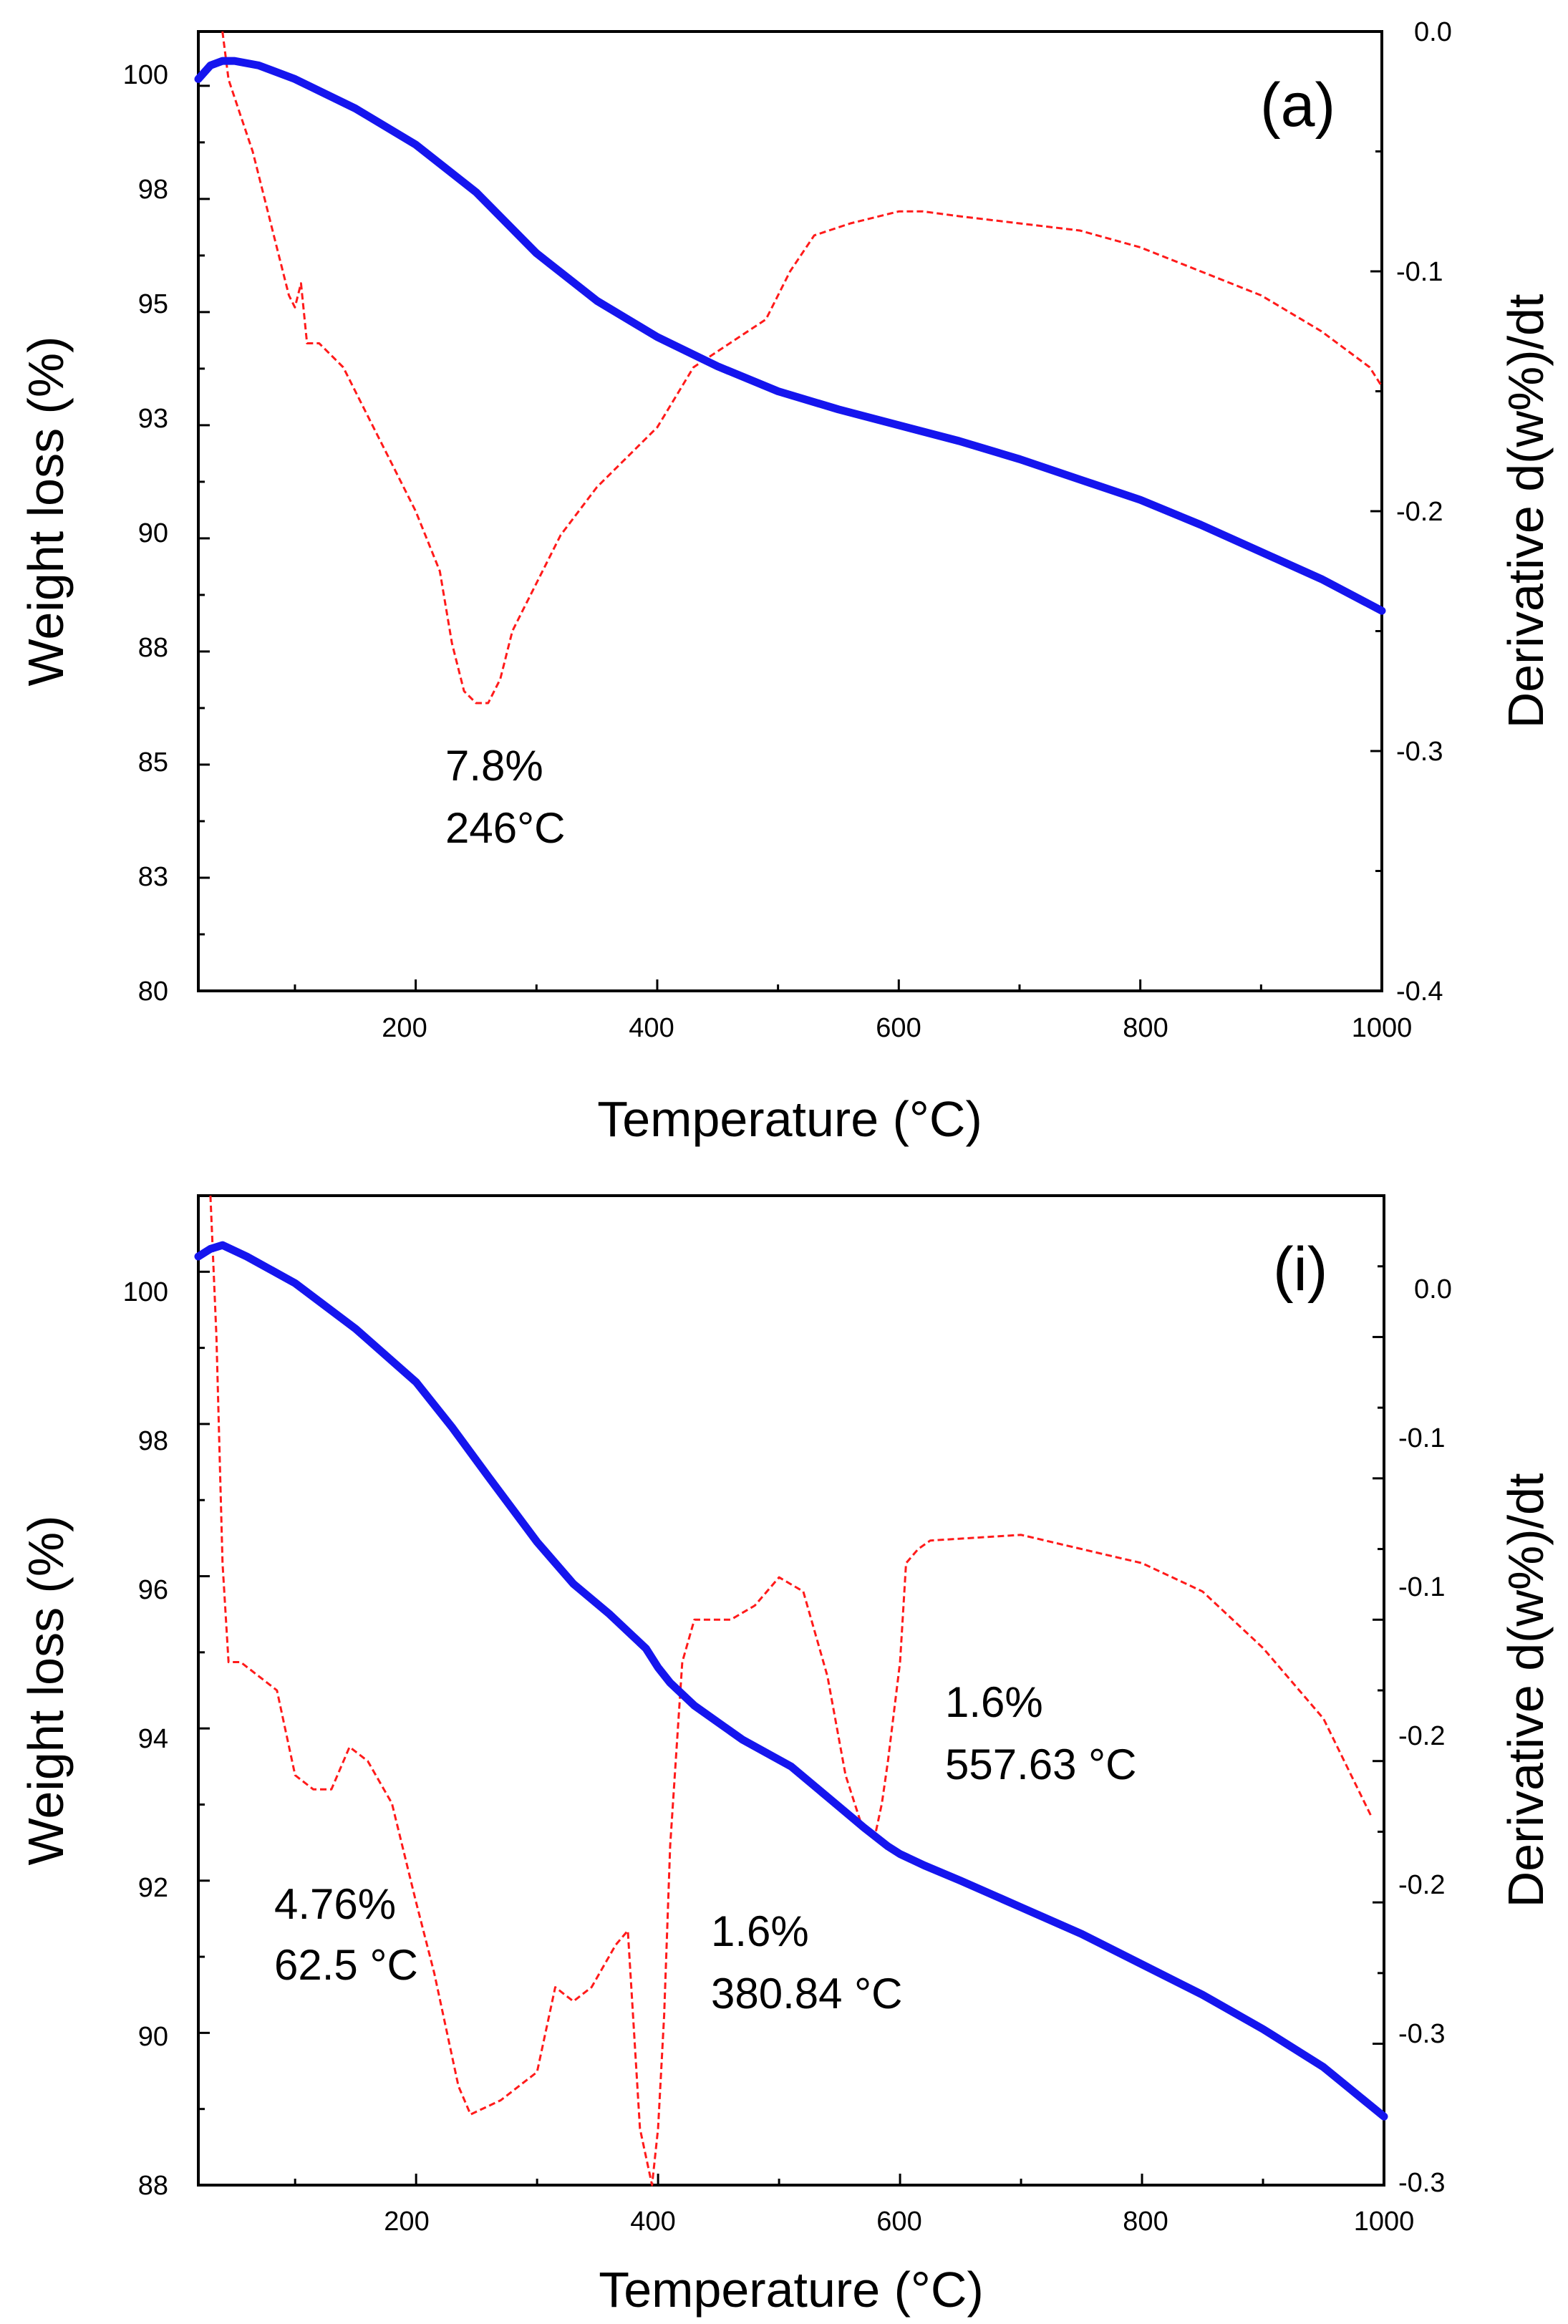 The width and height of the screenshot is (1568, 2324). Describe the element at coordinates (153, 419) in the screenshot. I see `y-tick-label: 93` at that location.